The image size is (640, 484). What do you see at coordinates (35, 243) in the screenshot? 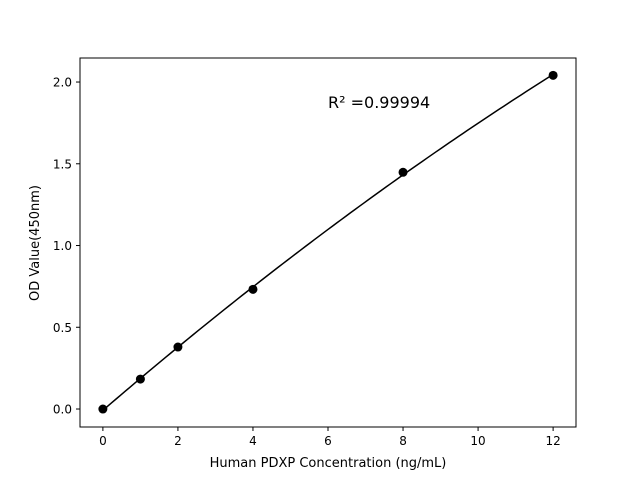
I see `y-axis-label: OD Value(450nm)` at bounding box center [35, 243].